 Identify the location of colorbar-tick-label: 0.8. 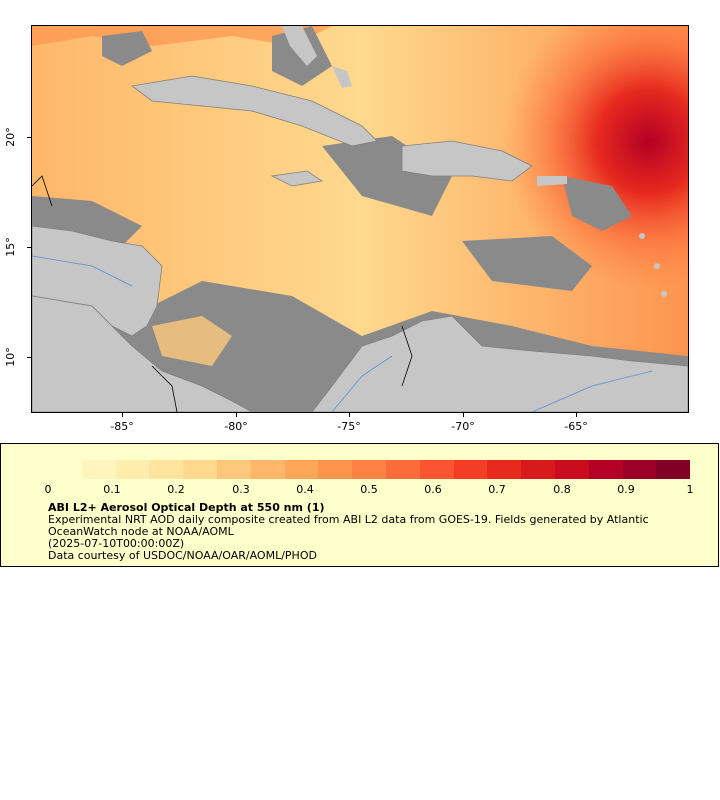
(562, 489).